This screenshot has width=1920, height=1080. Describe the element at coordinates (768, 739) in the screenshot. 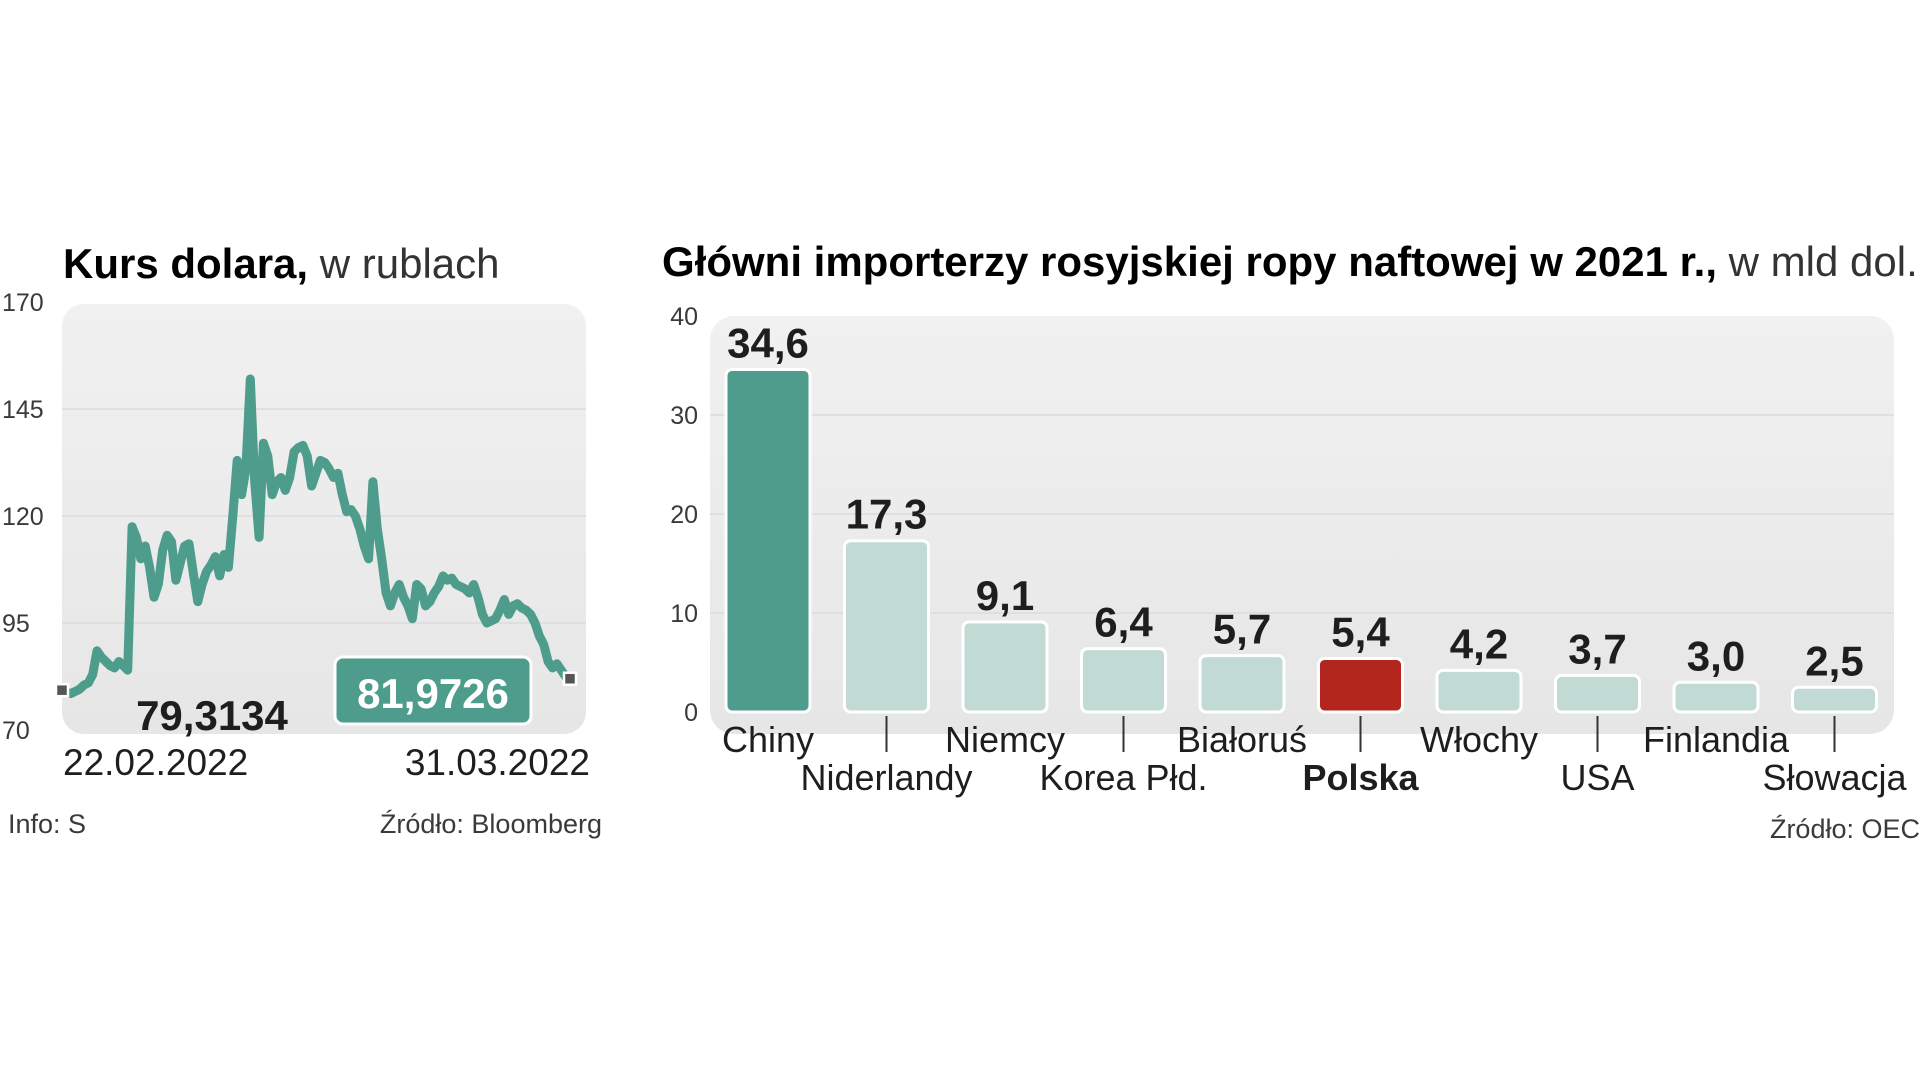

I see `bar-category-label: Chiny` at that location.